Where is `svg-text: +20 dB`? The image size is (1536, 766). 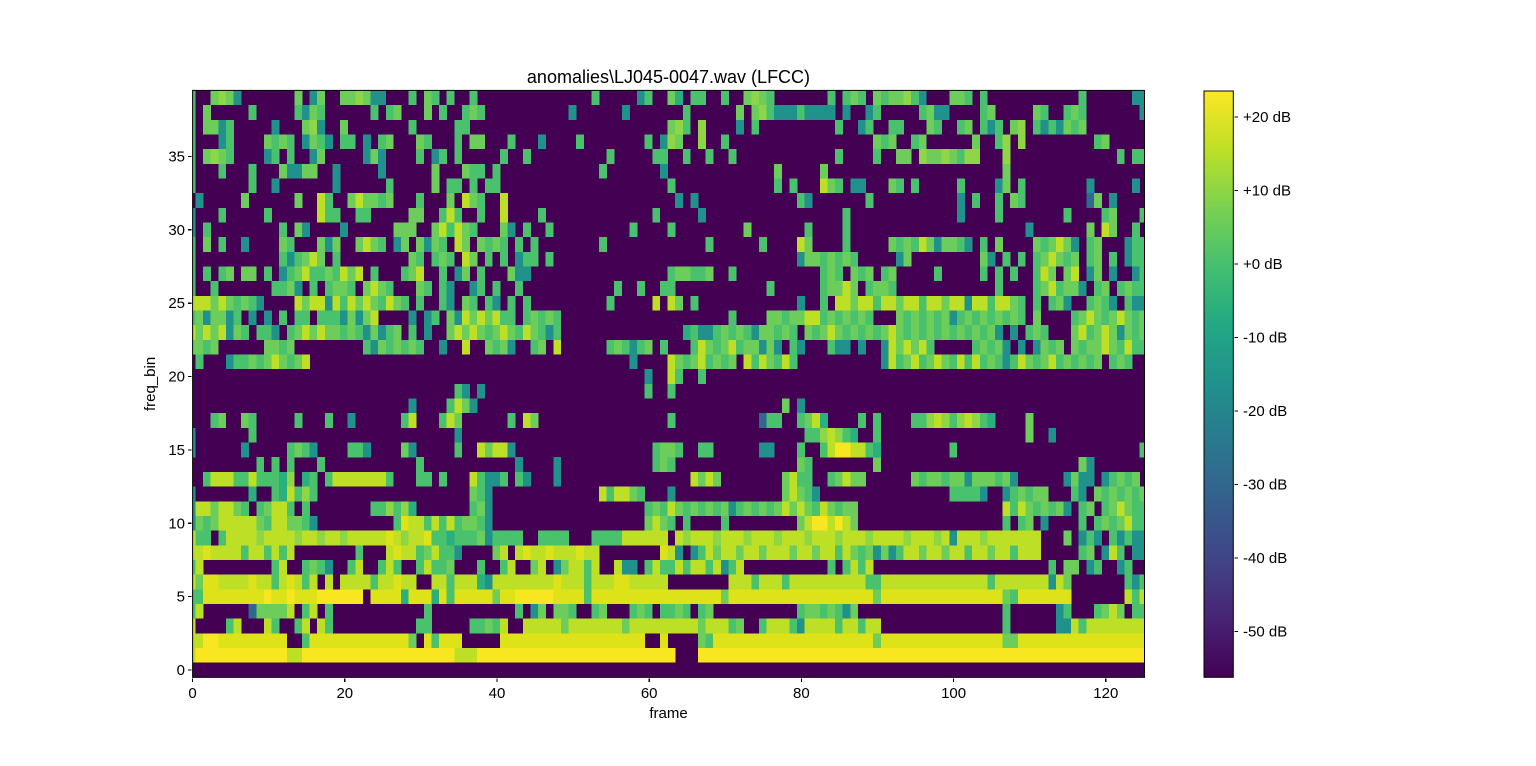
svg-text: +20 dB is located at coordinates (1267, 117).